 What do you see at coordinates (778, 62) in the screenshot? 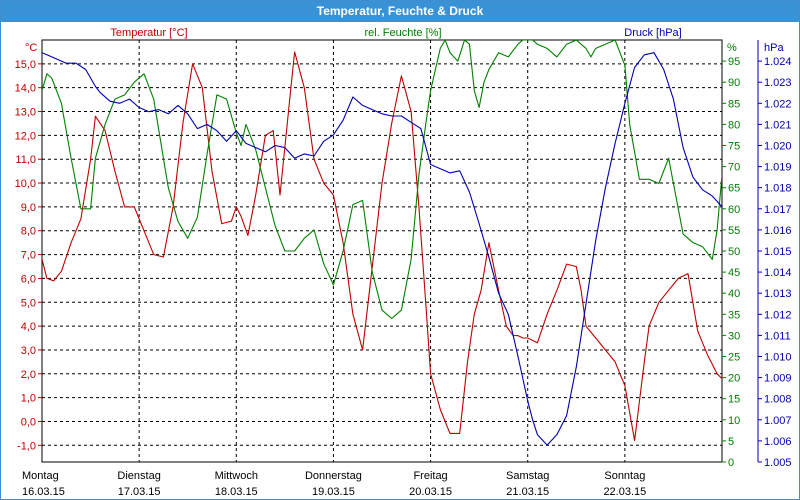
I see `pressure-tick-label: 1.024` at bounding box center [778, 62].